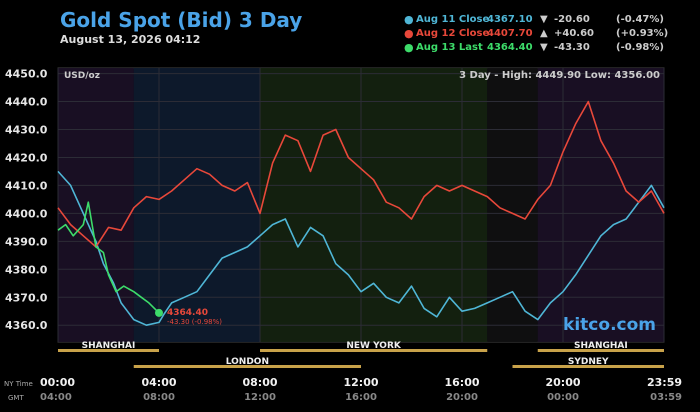  What do you see at coordinates (574, 33) in the screenshot?
I see `legend-change: +40.60` at bounding box center [574, 33].